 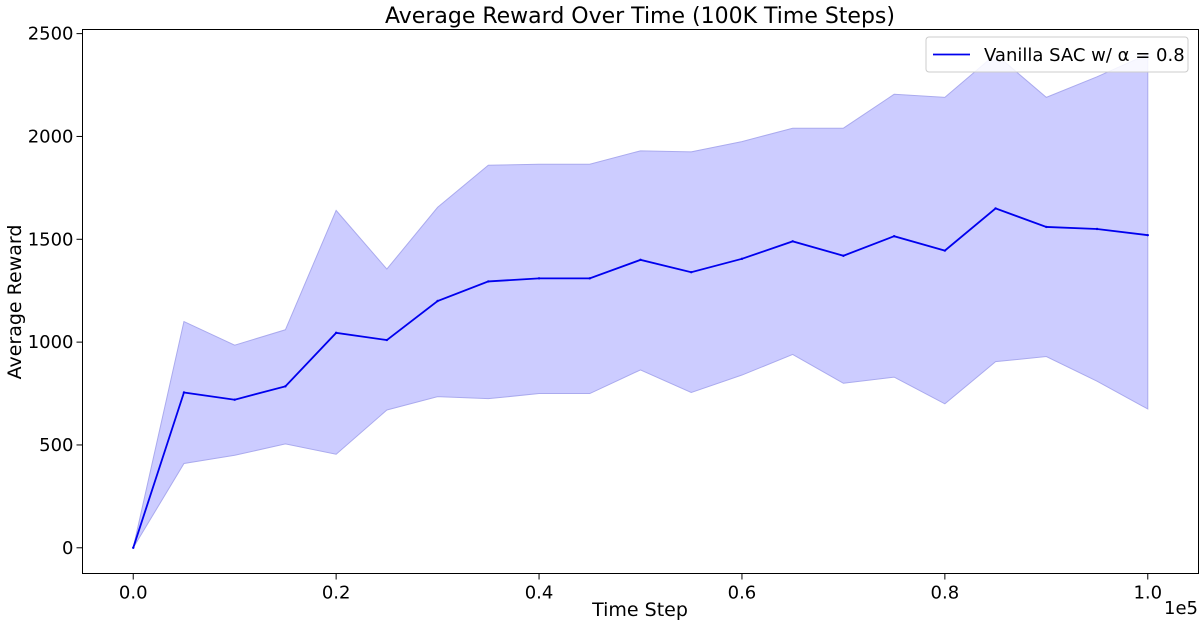 What do you see at coordinates (51, 342) in the screenshot?
I see `y-tick-label: 1000` at bounding box center [51, 342].